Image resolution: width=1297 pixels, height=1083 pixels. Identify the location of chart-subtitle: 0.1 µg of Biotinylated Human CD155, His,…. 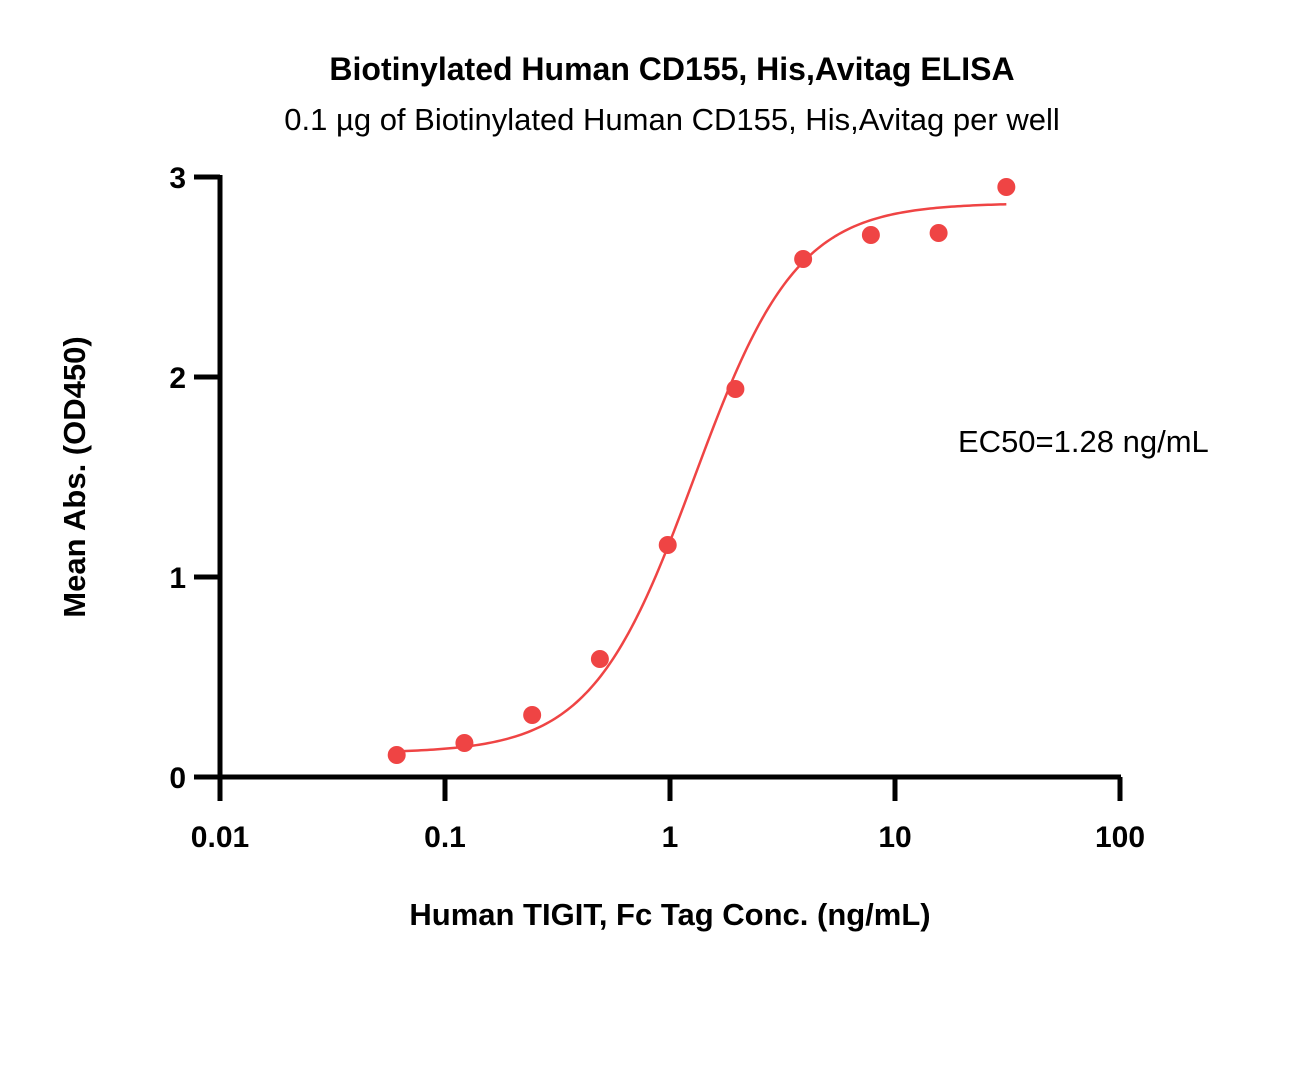
(671, 119).